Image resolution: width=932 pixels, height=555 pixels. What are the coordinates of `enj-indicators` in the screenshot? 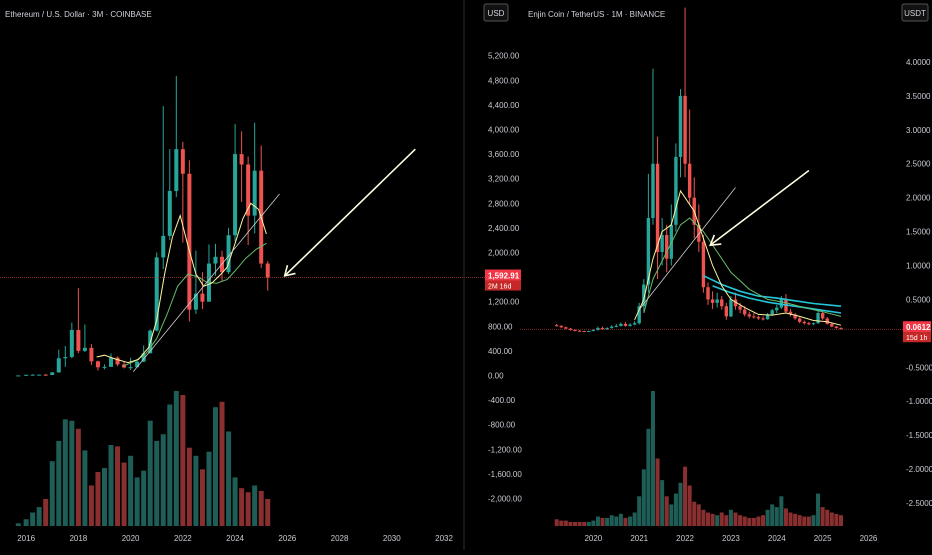 It's located at (712, 249).